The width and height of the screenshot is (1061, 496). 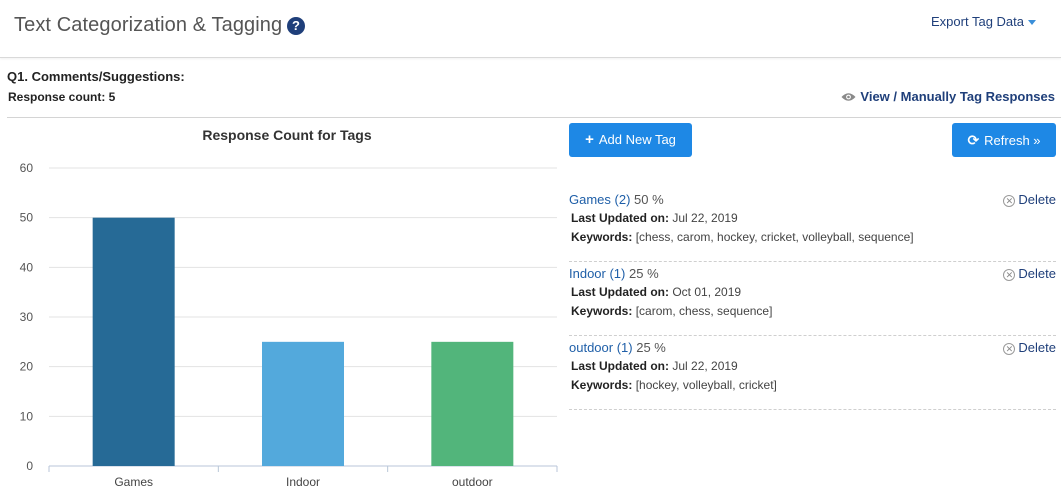 I want to click on x-category-label: Indoor, so click(x=303, y=482).